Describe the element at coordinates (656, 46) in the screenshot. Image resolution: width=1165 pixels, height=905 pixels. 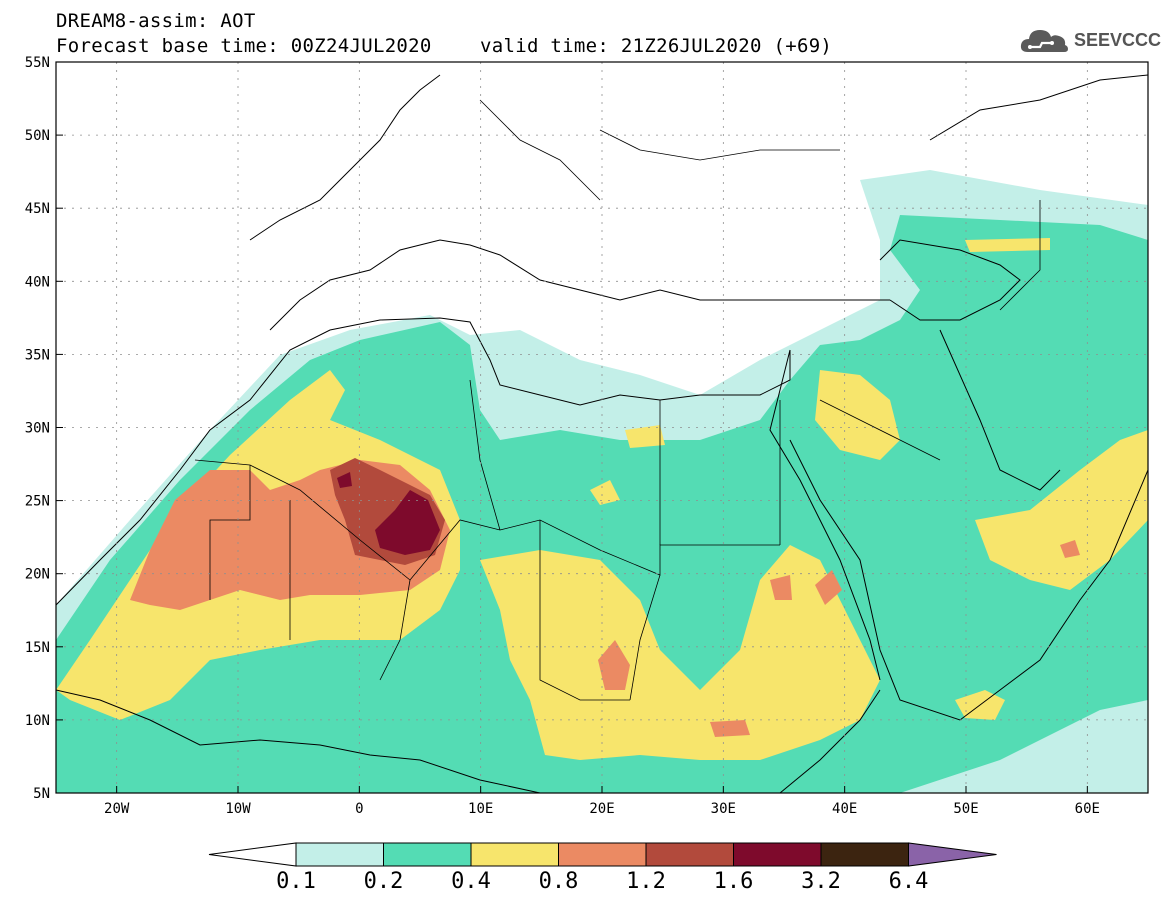
I see `valid-time: valid time: 21Z26JUL2020 (+69)` at that location.